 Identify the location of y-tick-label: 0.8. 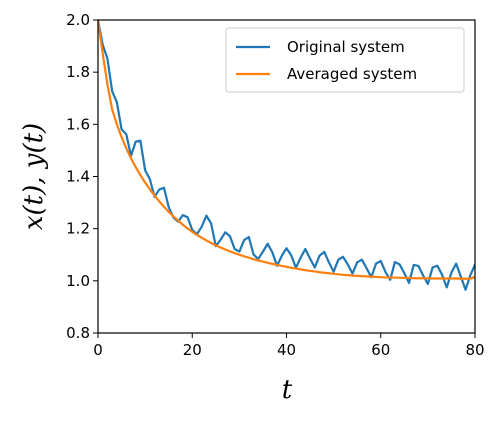
(78, 333).